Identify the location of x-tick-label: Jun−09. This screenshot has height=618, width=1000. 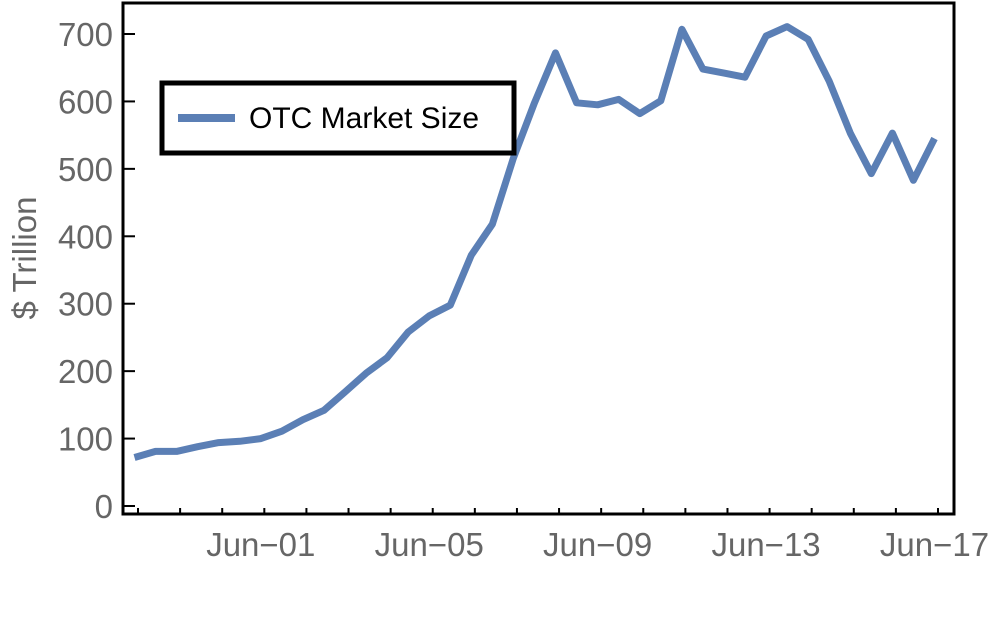
(597, 544).